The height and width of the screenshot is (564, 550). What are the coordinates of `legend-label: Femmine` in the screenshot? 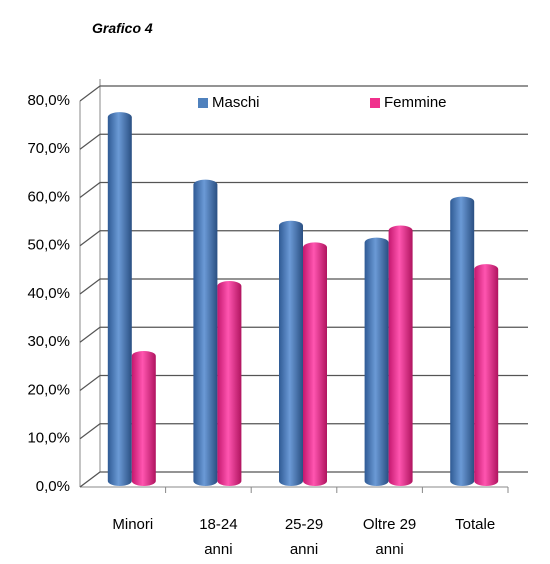 It's located at (415, 102).